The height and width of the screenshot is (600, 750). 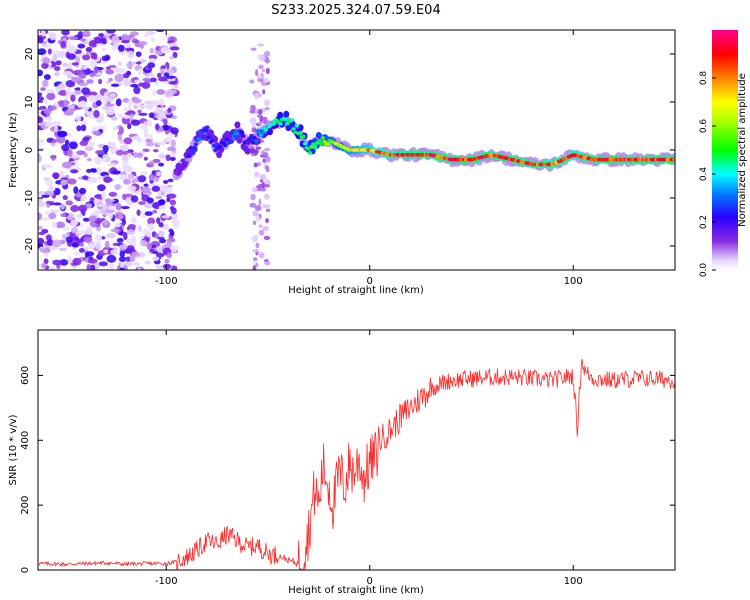 I want to click on bottom-y-tick-label: 400, so click(x=25, y=440).